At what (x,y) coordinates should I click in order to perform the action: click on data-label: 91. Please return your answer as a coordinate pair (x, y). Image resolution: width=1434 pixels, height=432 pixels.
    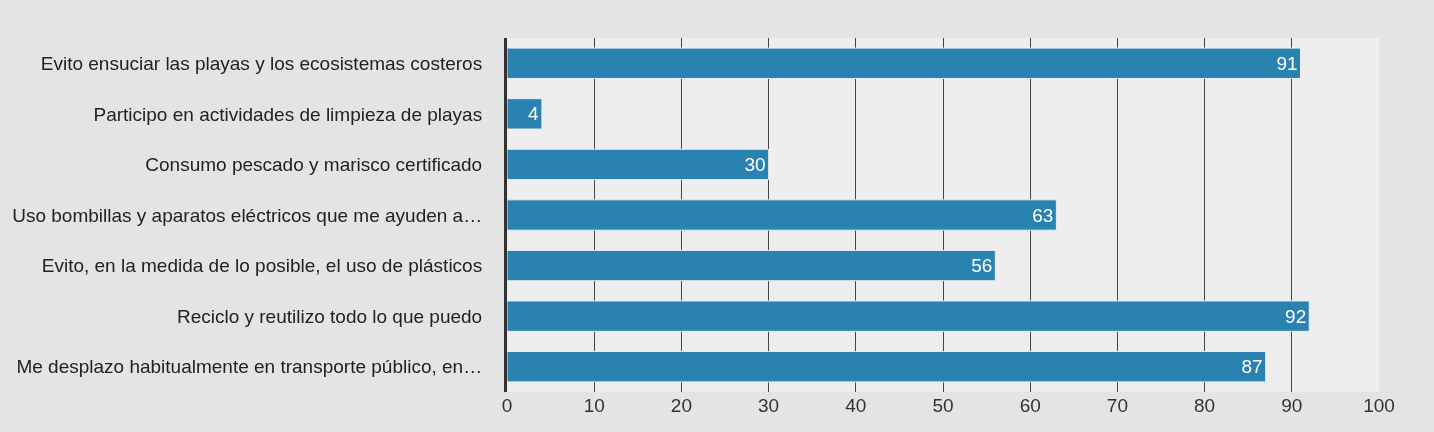
    Looking at the image, I should click on (1287, 63).